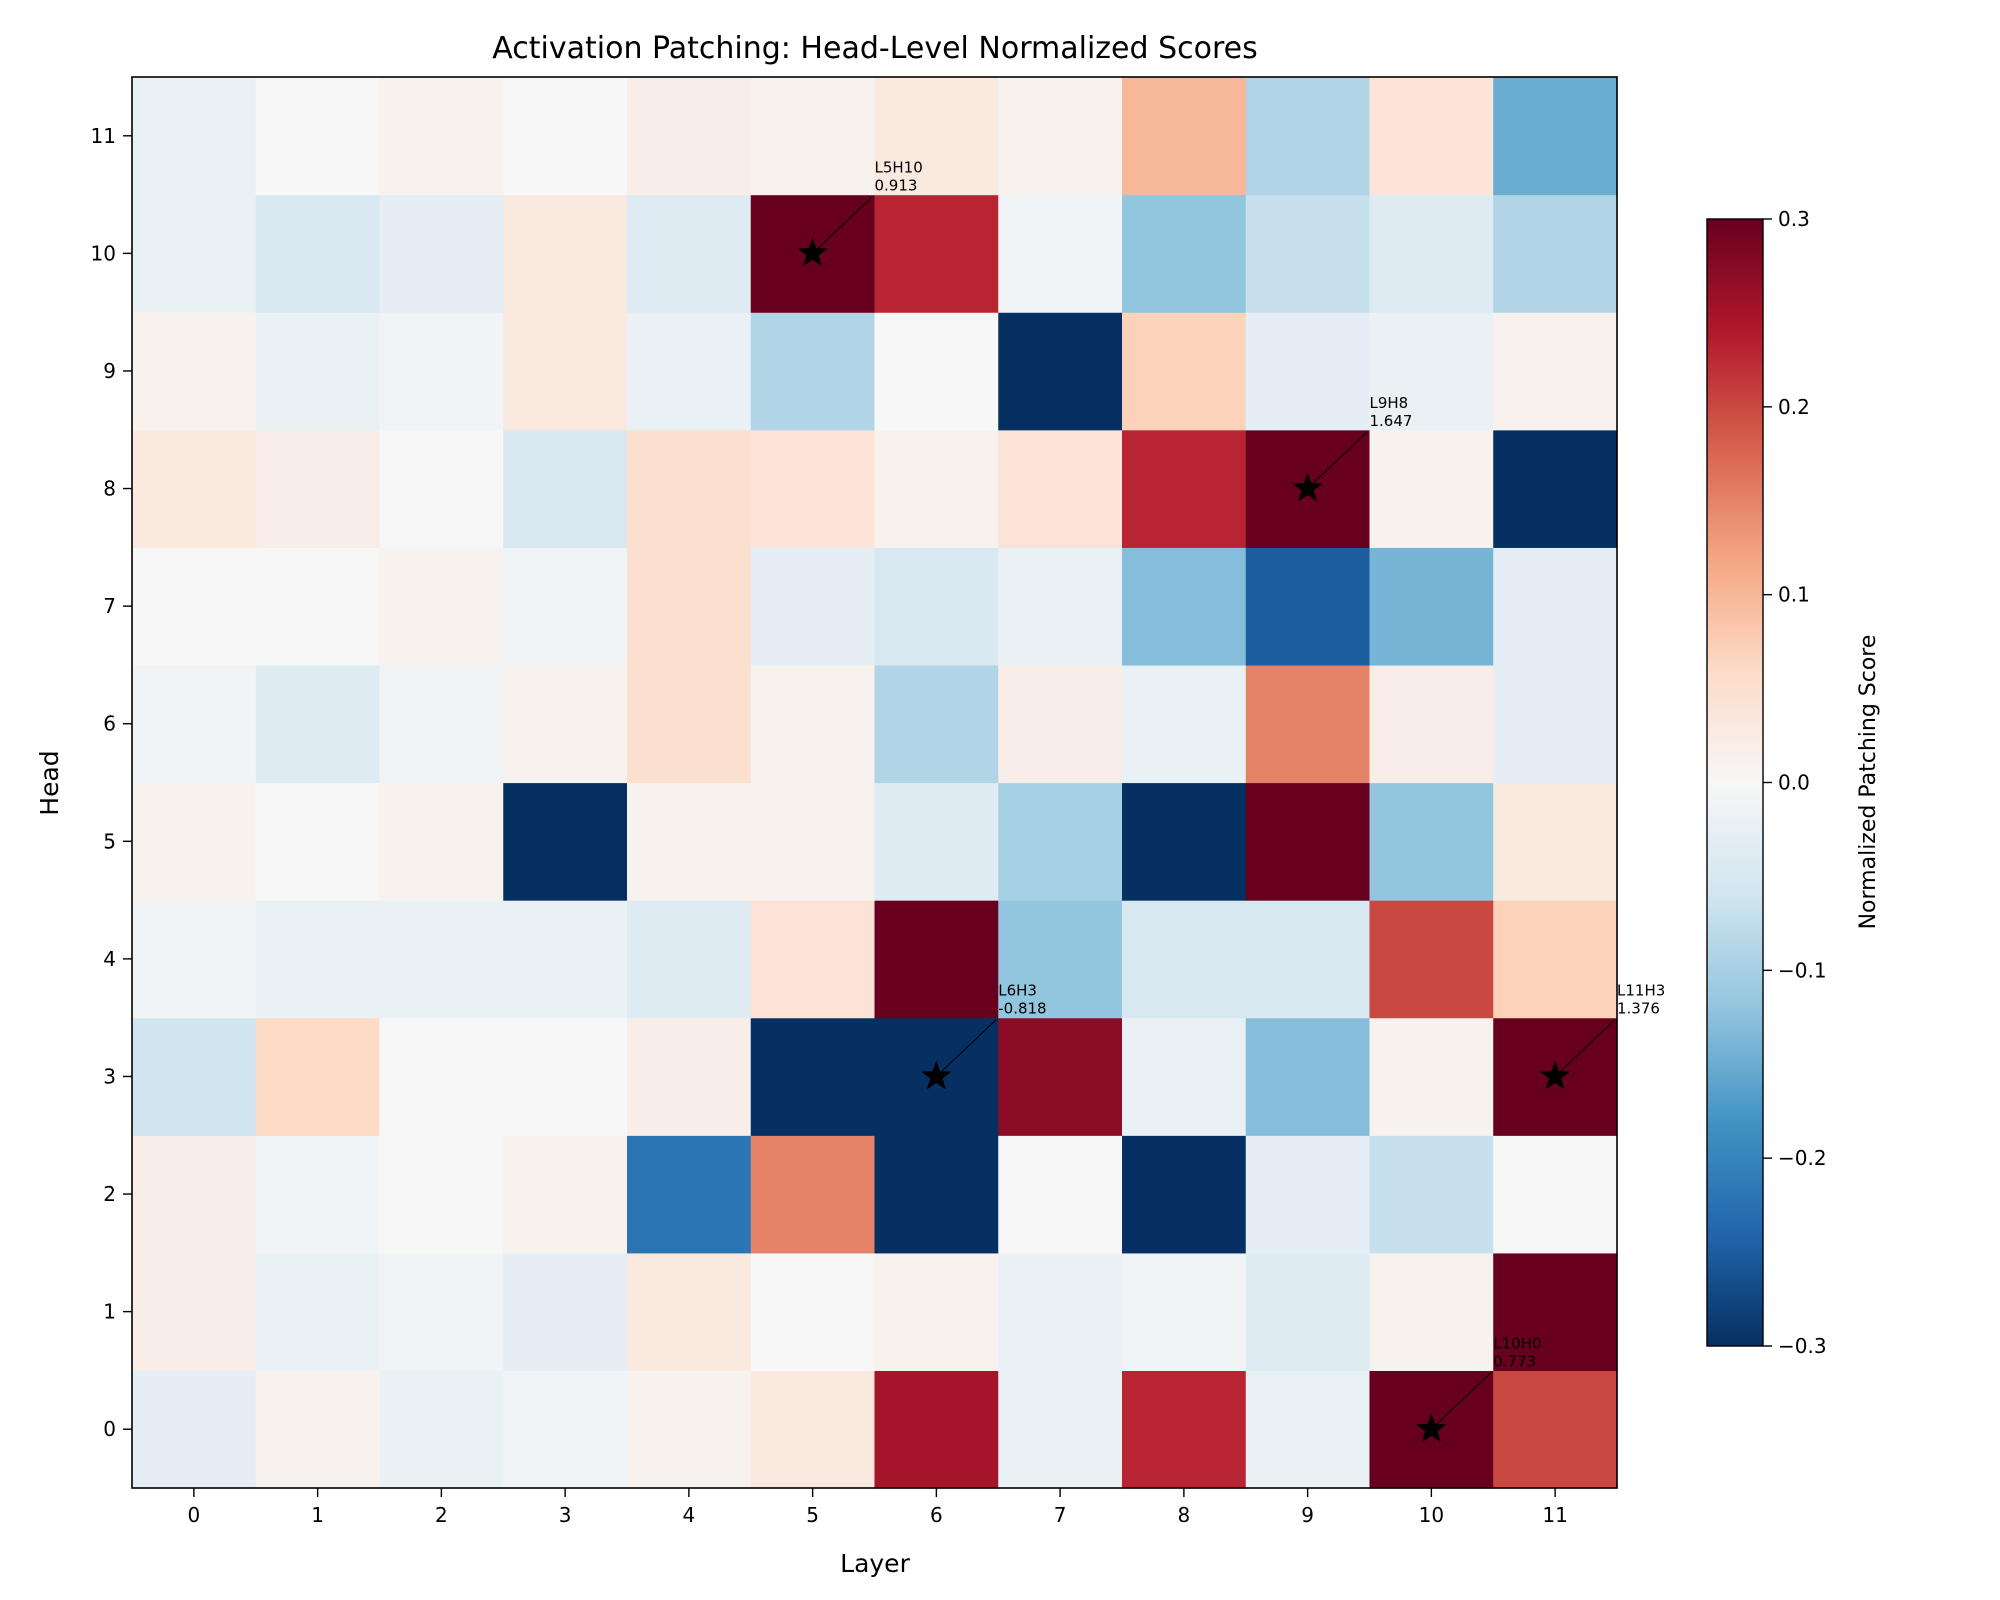  Describe the element at coordinates (1735, 782) in the screenshot. I see `colorbar-gradient` at that location.